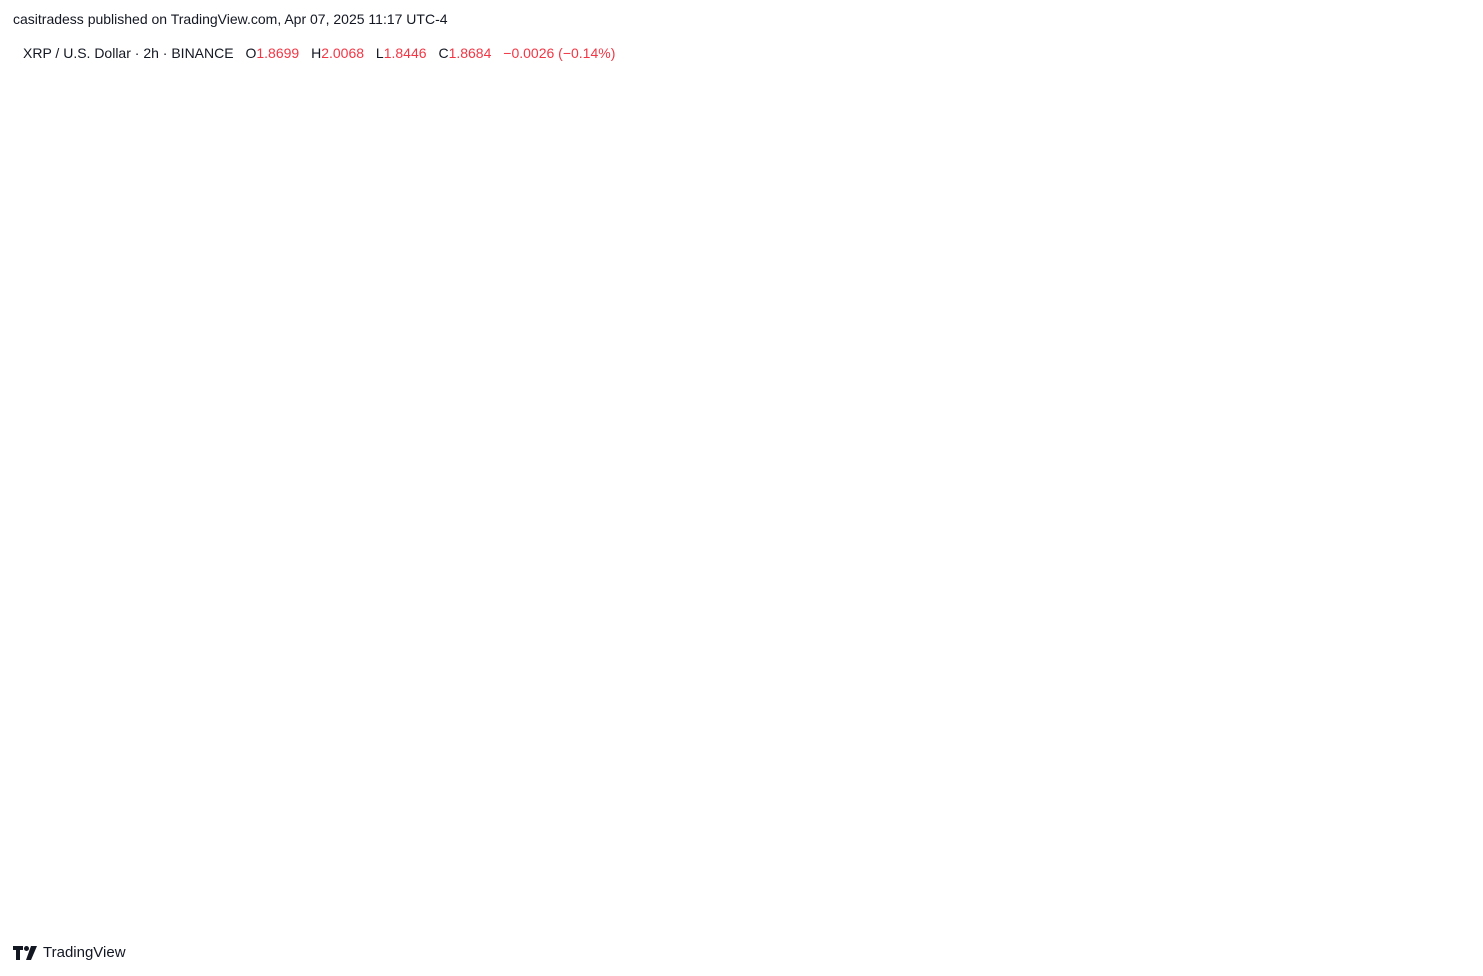  Describe the element at coordinates (1431, 854) in the screenshot. I see `rsi-ma-badge` at that location.